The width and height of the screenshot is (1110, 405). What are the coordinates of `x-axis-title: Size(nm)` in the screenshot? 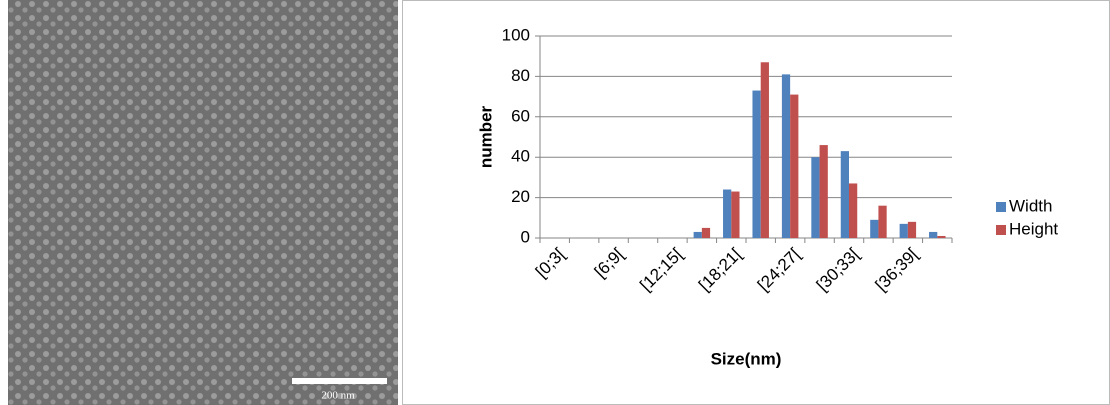 It's located at (746, 358).